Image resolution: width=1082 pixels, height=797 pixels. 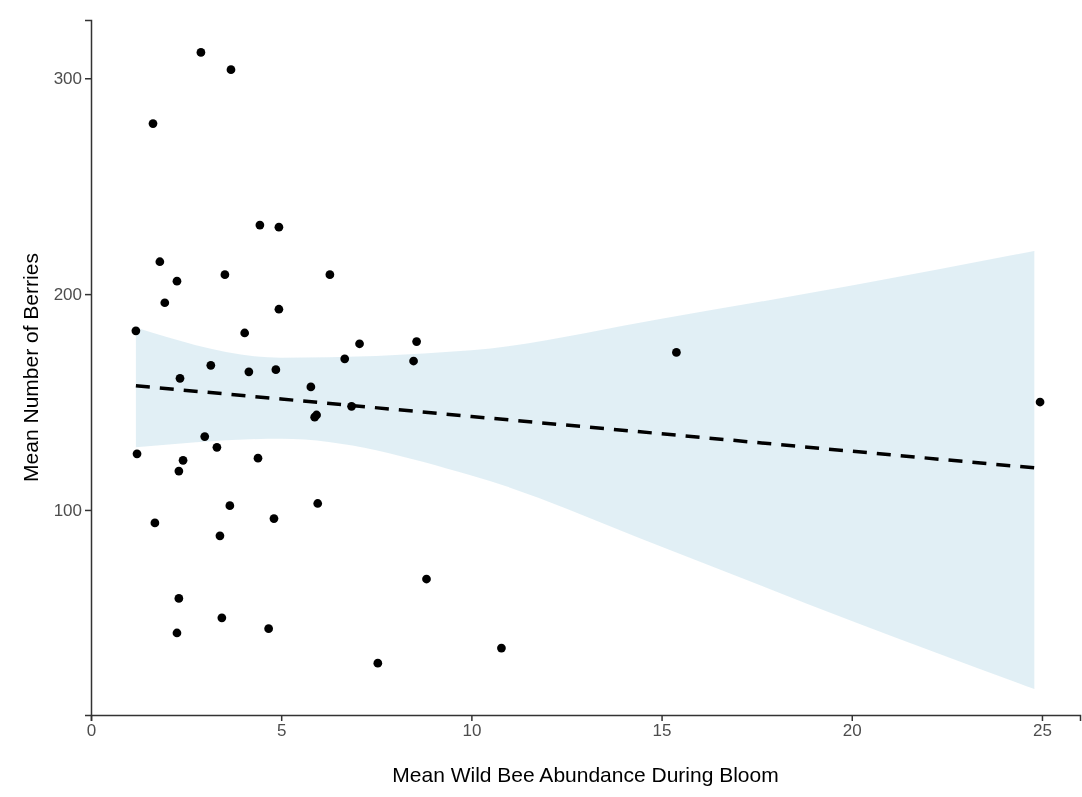 I want to click on x-tick-label: 25, so click(x=1042, y=731).